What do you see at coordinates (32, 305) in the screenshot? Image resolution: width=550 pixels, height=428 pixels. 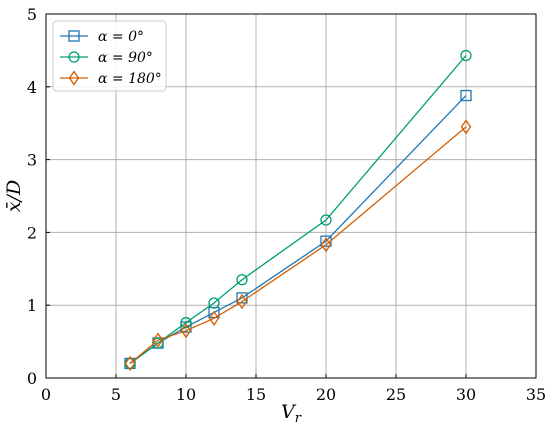 I see `y-tick-label: 1` at bounding box center [32, 305].